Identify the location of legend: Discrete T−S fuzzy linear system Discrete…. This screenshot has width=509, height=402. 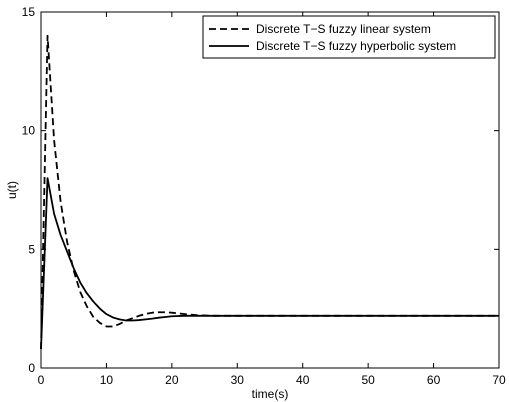
(349, 37).